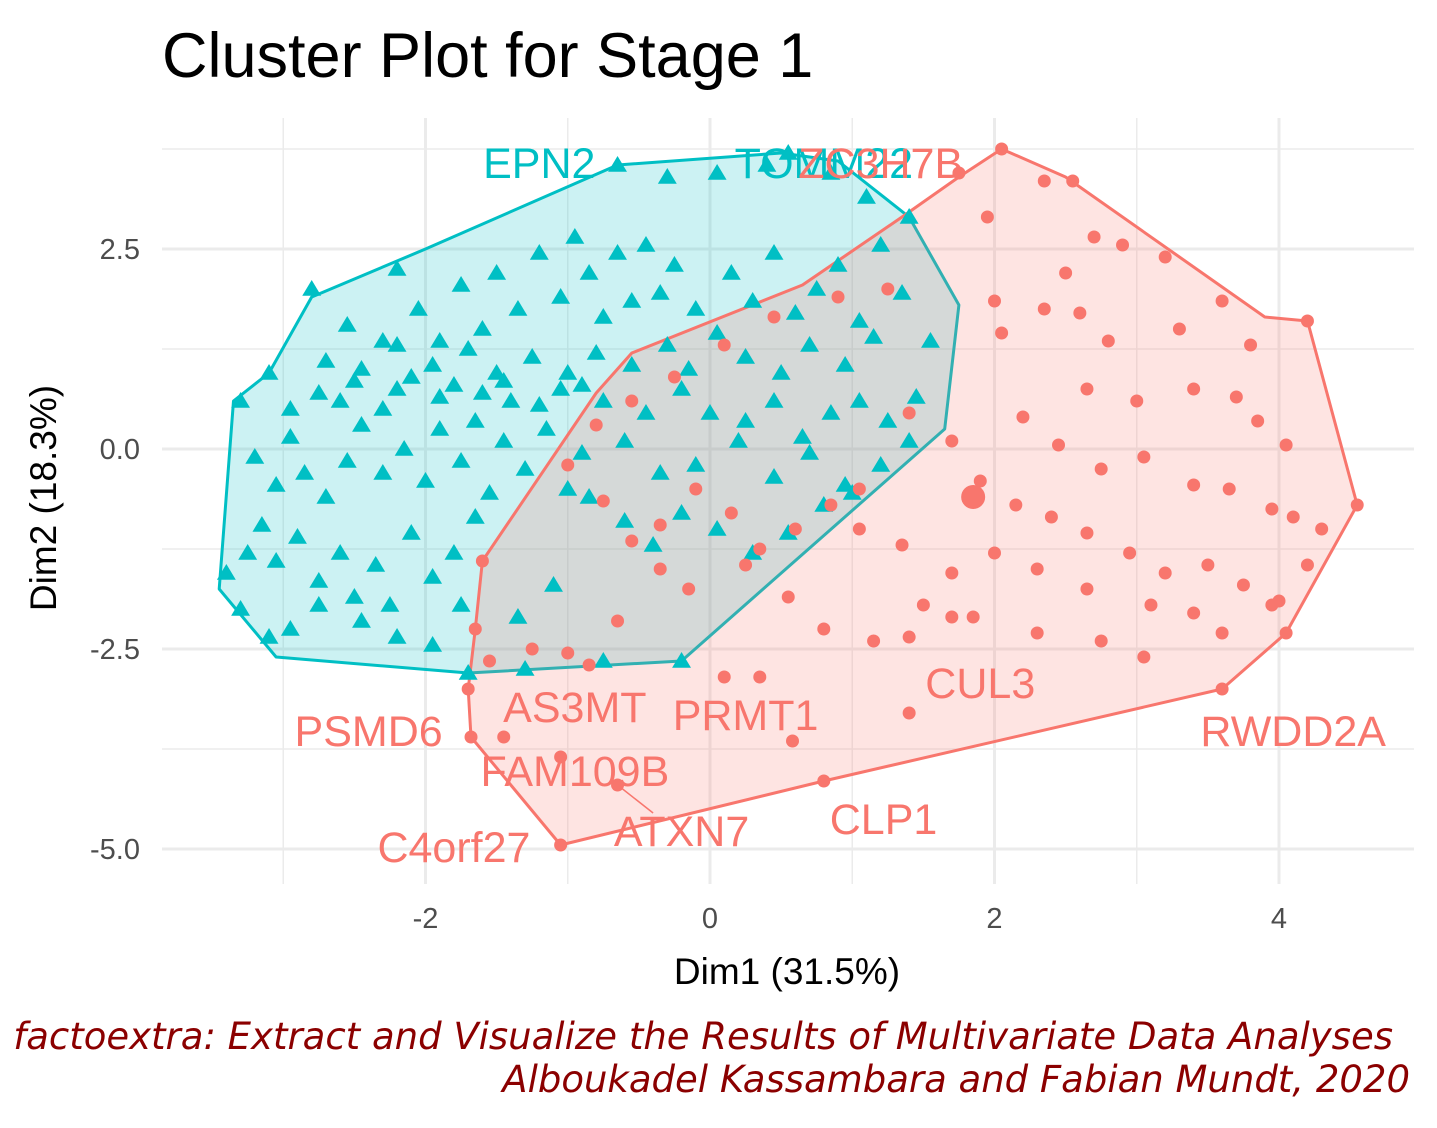 The image size is (1437, 1128). Describe the element at coordinates (453, 848) in the screenshot. I see `point-label-c4orf27: C4orf27` at that location.